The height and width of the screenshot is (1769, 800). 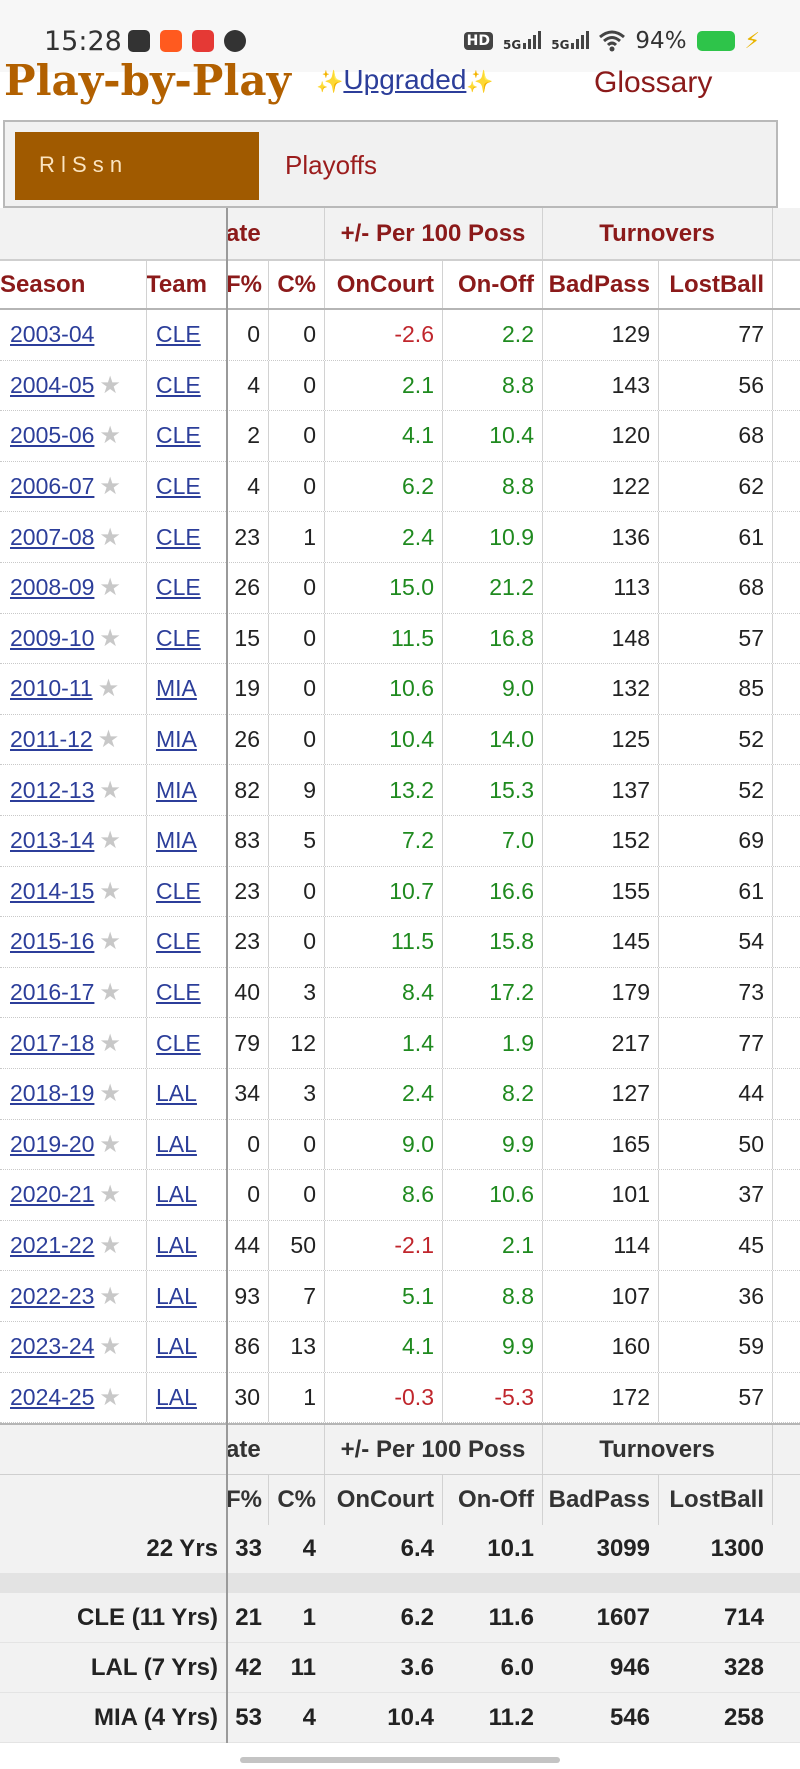 I want to click on badpass-cell: 152, so click(x=630, y=840).